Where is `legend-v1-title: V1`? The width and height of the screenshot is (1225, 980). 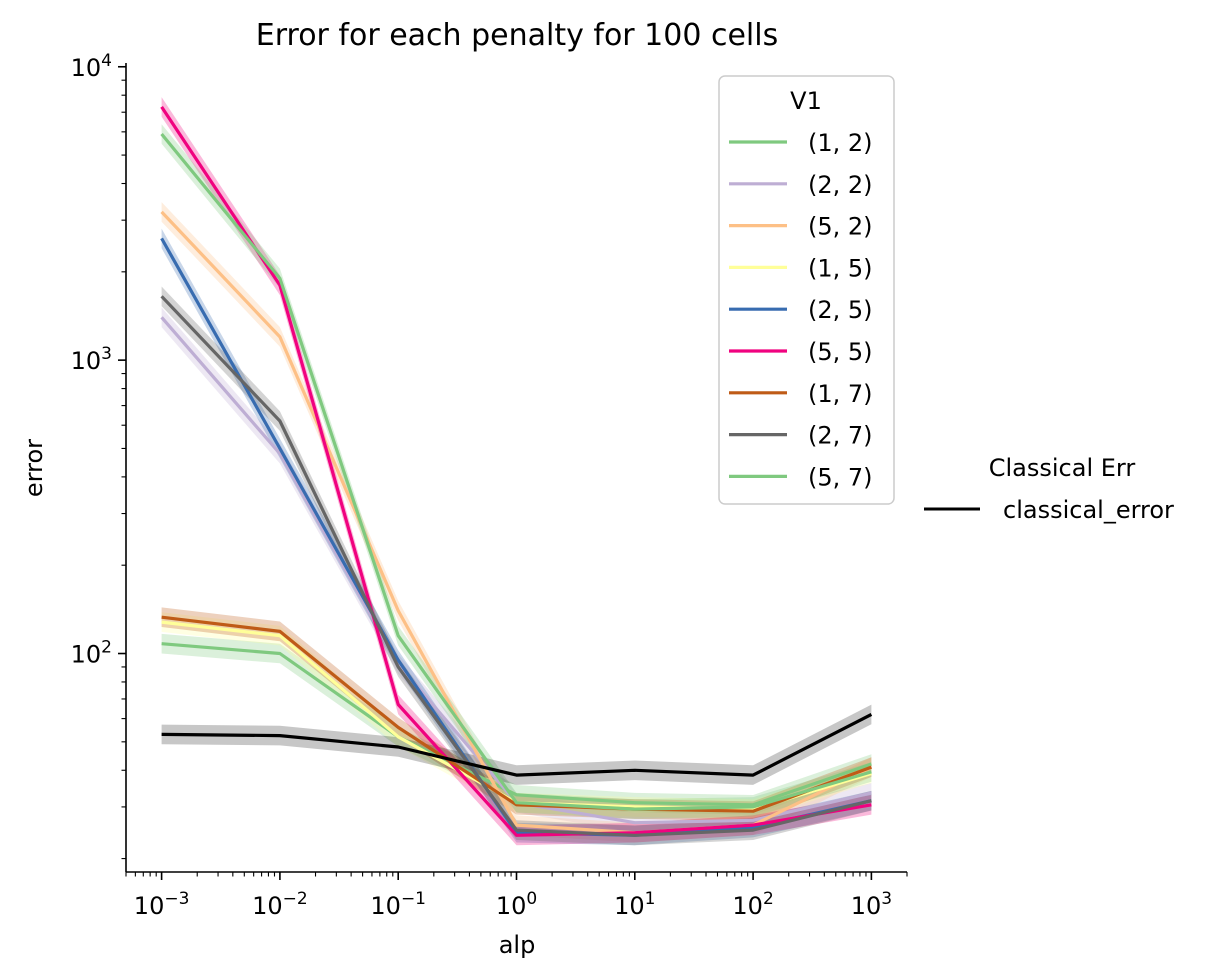 legend-v1-title: V1 is located at coordinates (806, 101).